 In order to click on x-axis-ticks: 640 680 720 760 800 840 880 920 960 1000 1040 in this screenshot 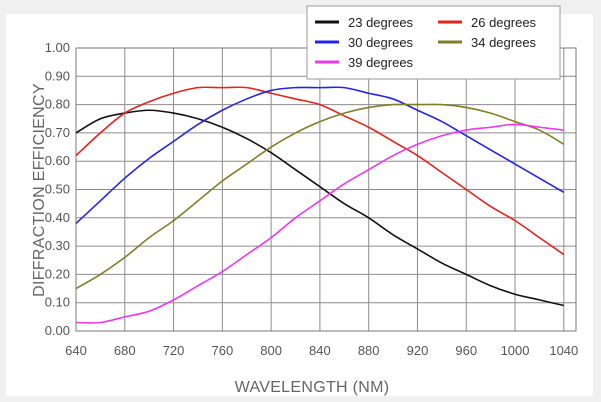, I will do `click(321, 350)`.